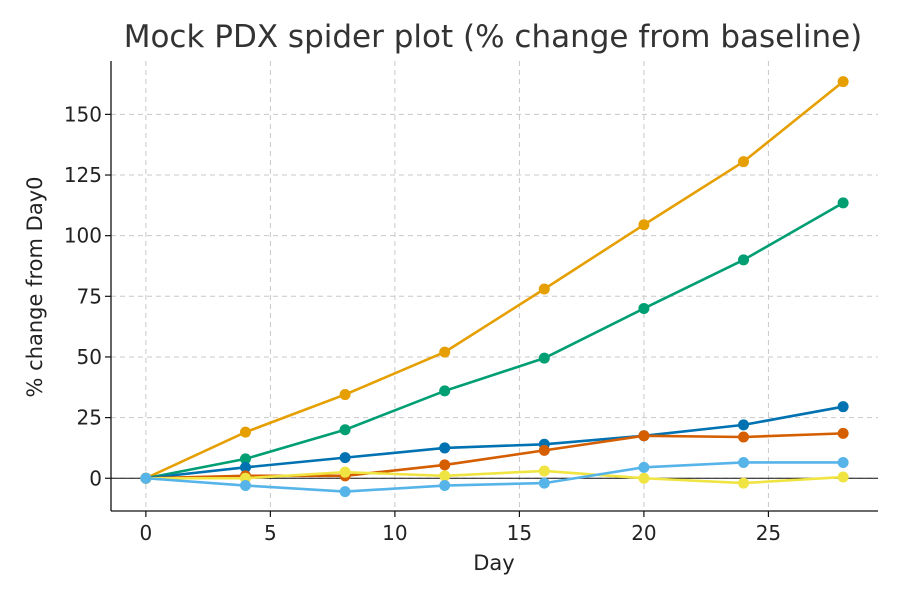 This screenshot has height=600, width=900. What do you see at coordinates (83, 114) in the screenshot?
I see `y-tick-label: 150` at bounding box center [83, 114].